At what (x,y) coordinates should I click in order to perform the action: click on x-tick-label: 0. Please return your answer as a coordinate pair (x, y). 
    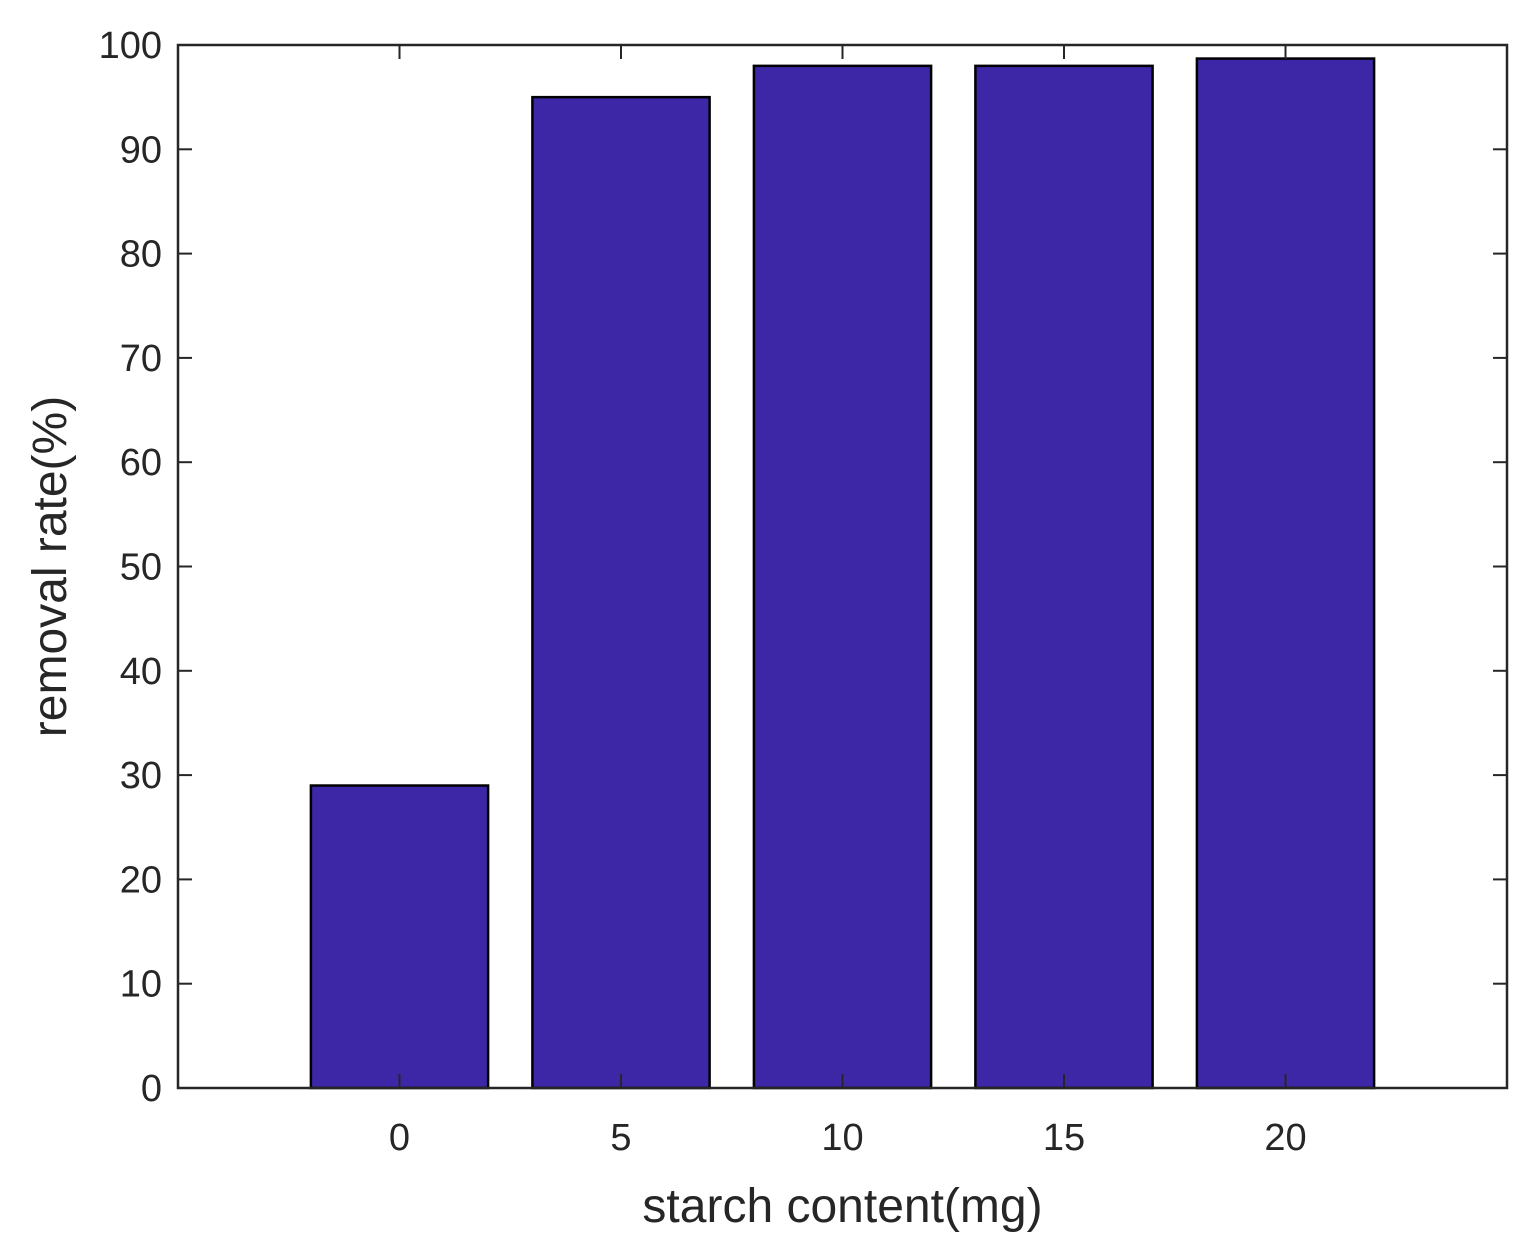
    Looking at the image, I should click on (399, 1138).